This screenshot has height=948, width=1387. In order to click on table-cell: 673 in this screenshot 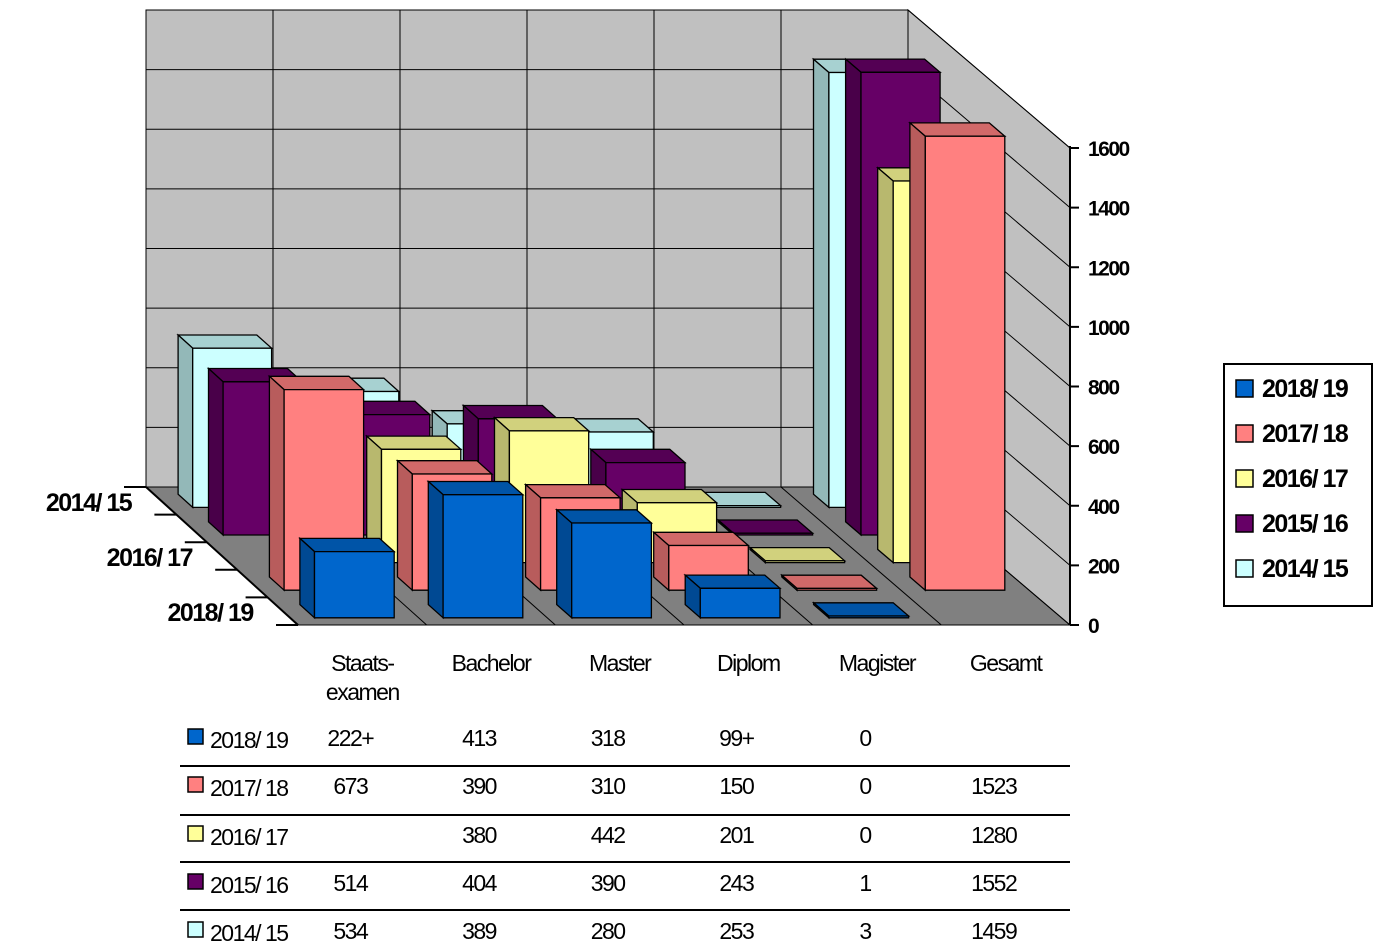, I will do `click(350, 786)`.